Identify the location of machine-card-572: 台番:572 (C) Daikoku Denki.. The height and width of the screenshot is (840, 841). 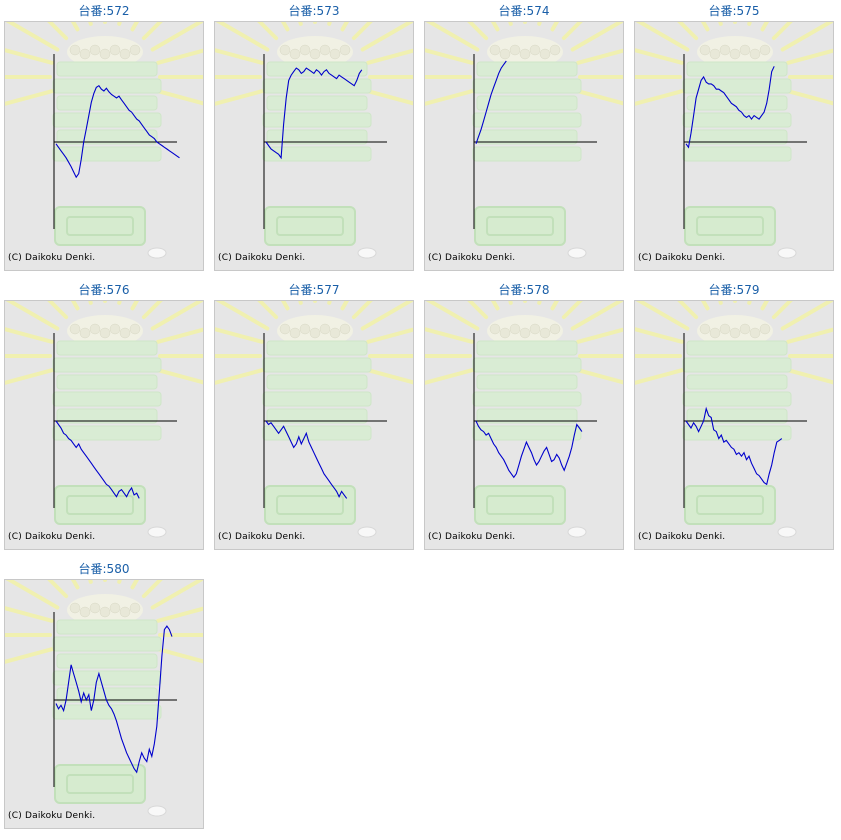
(104, 138).